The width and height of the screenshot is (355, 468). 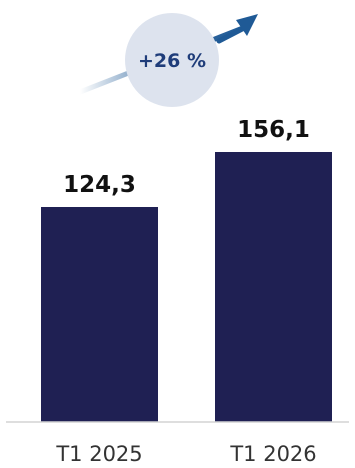 I want to click on growth-annotation: +26 %, so click(x=167, y=60).